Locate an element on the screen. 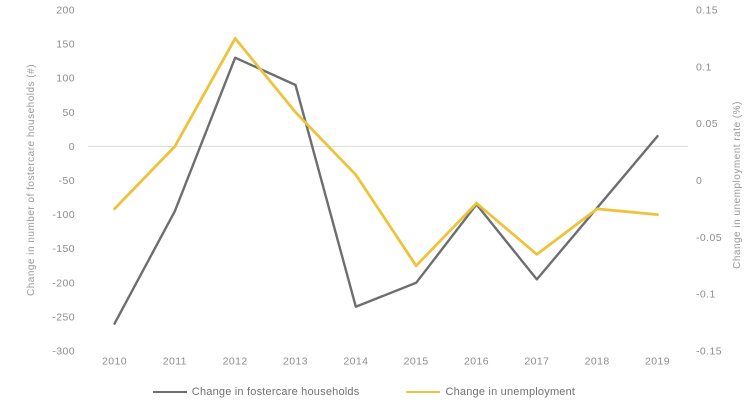  left-axis-tick-label: 100 is located at coordinates (65, 79).